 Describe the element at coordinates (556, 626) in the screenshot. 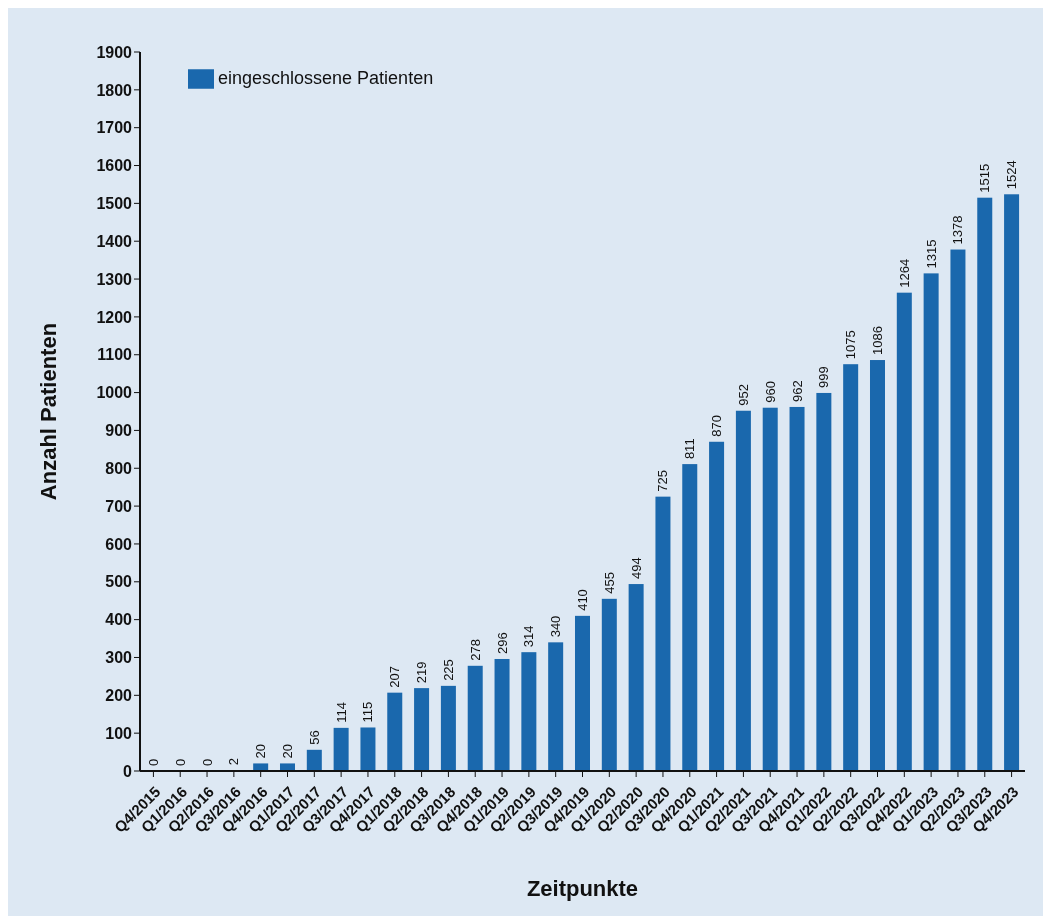

I see `data-label: 340` at that location.